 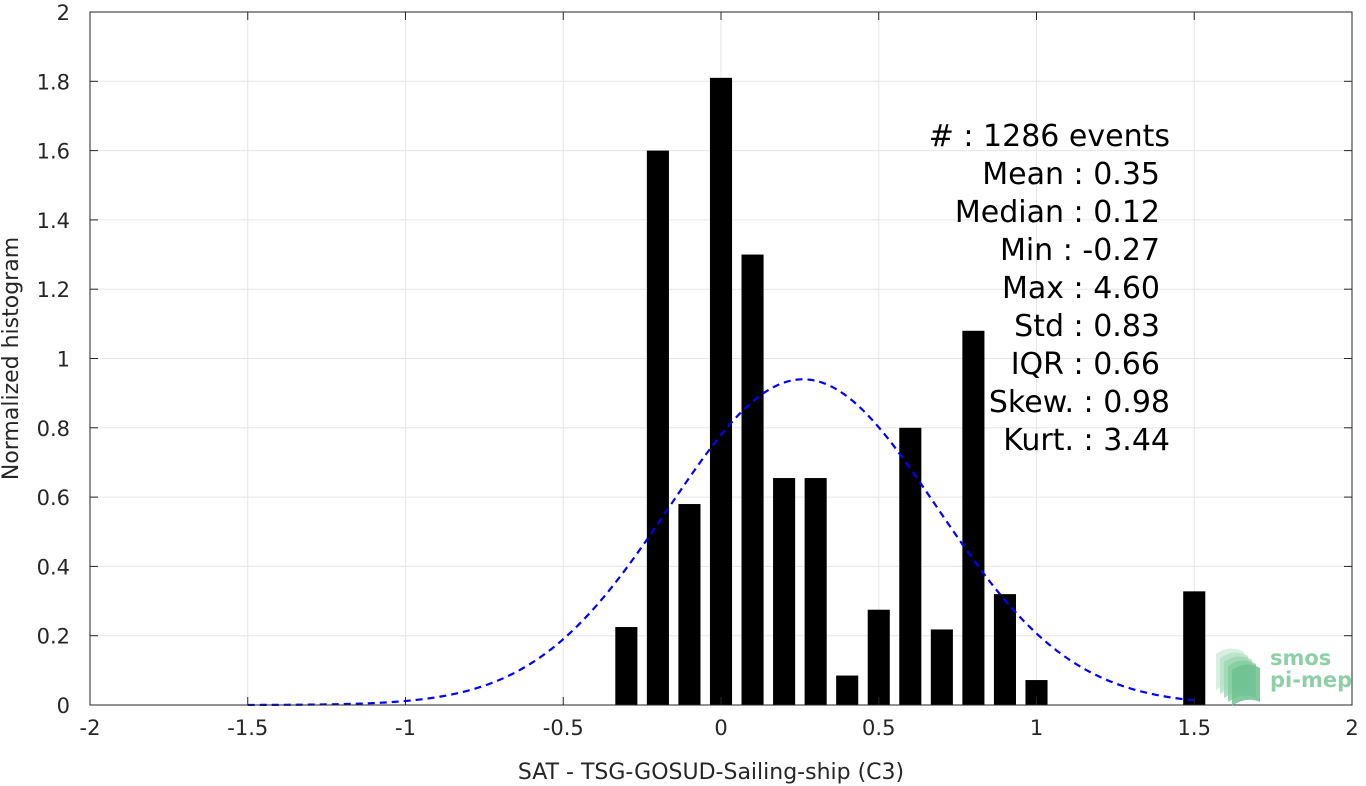 What do you see at coordinates (1071, 174) in the screenshot?
I see `stat-line: Mean : 0.35` at bounding box center [1071, 174].